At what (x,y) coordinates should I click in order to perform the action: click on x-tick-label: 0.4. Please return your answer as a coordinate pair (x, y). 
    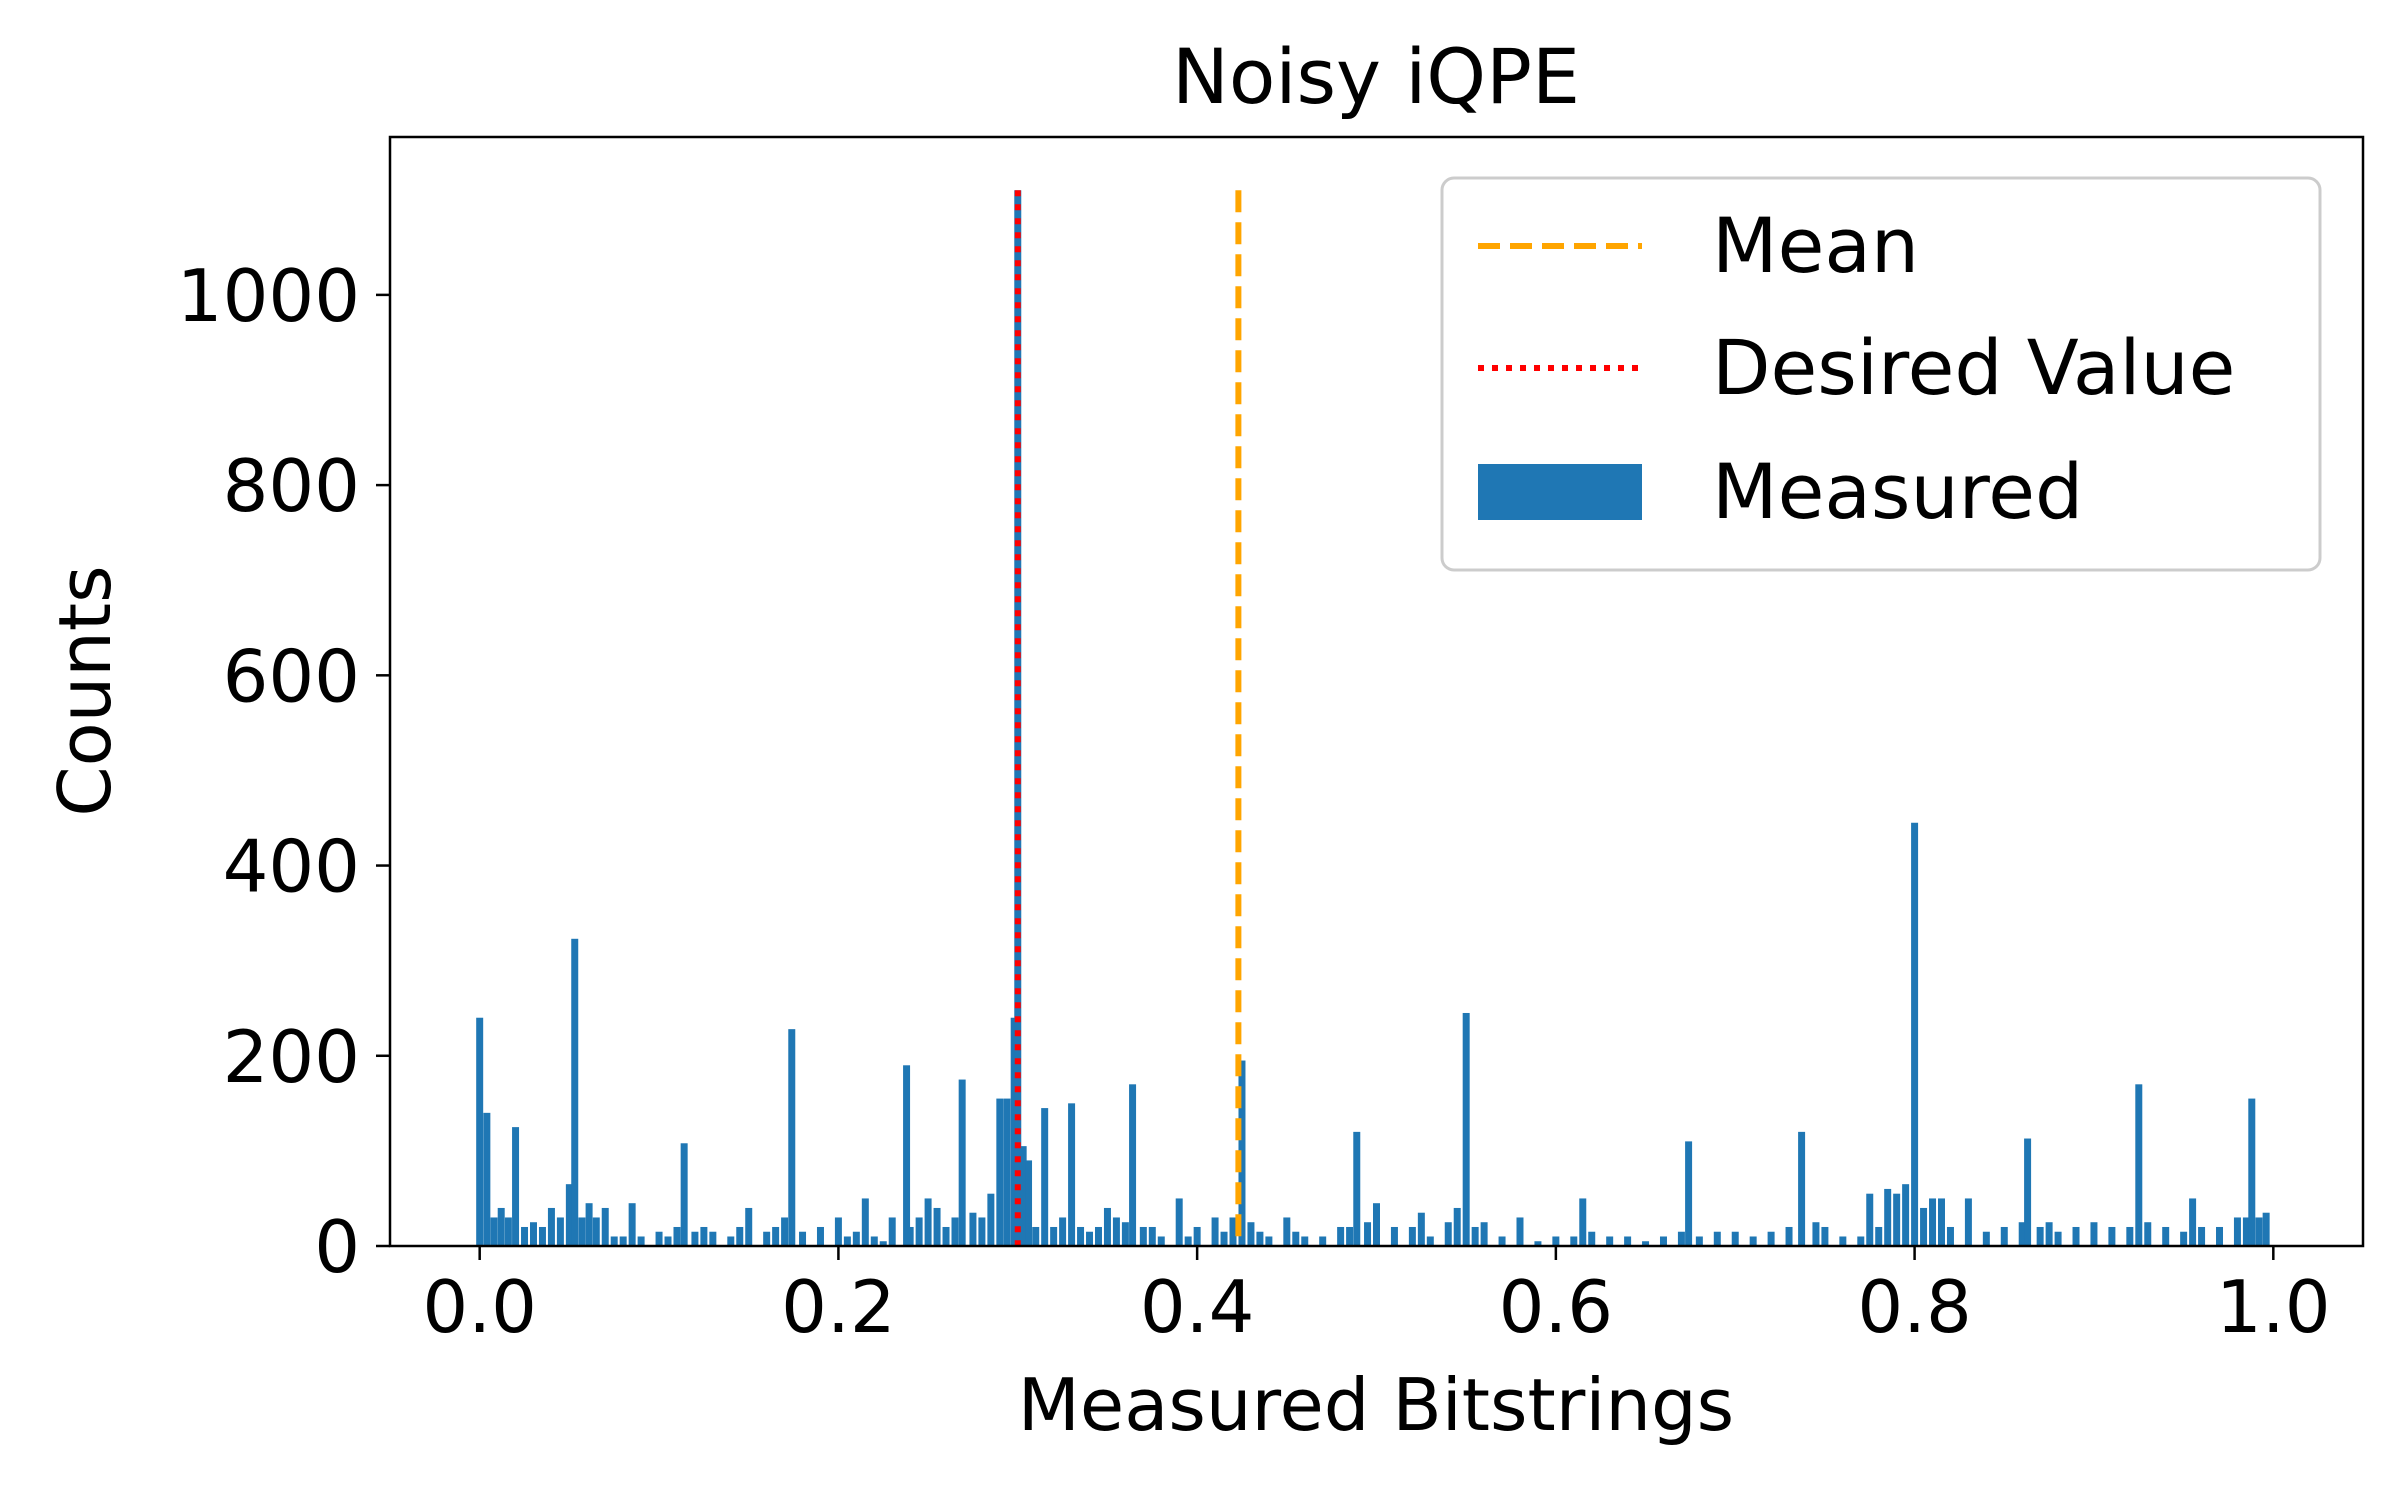
    Looking at the image, I should click on (1197, 1307).